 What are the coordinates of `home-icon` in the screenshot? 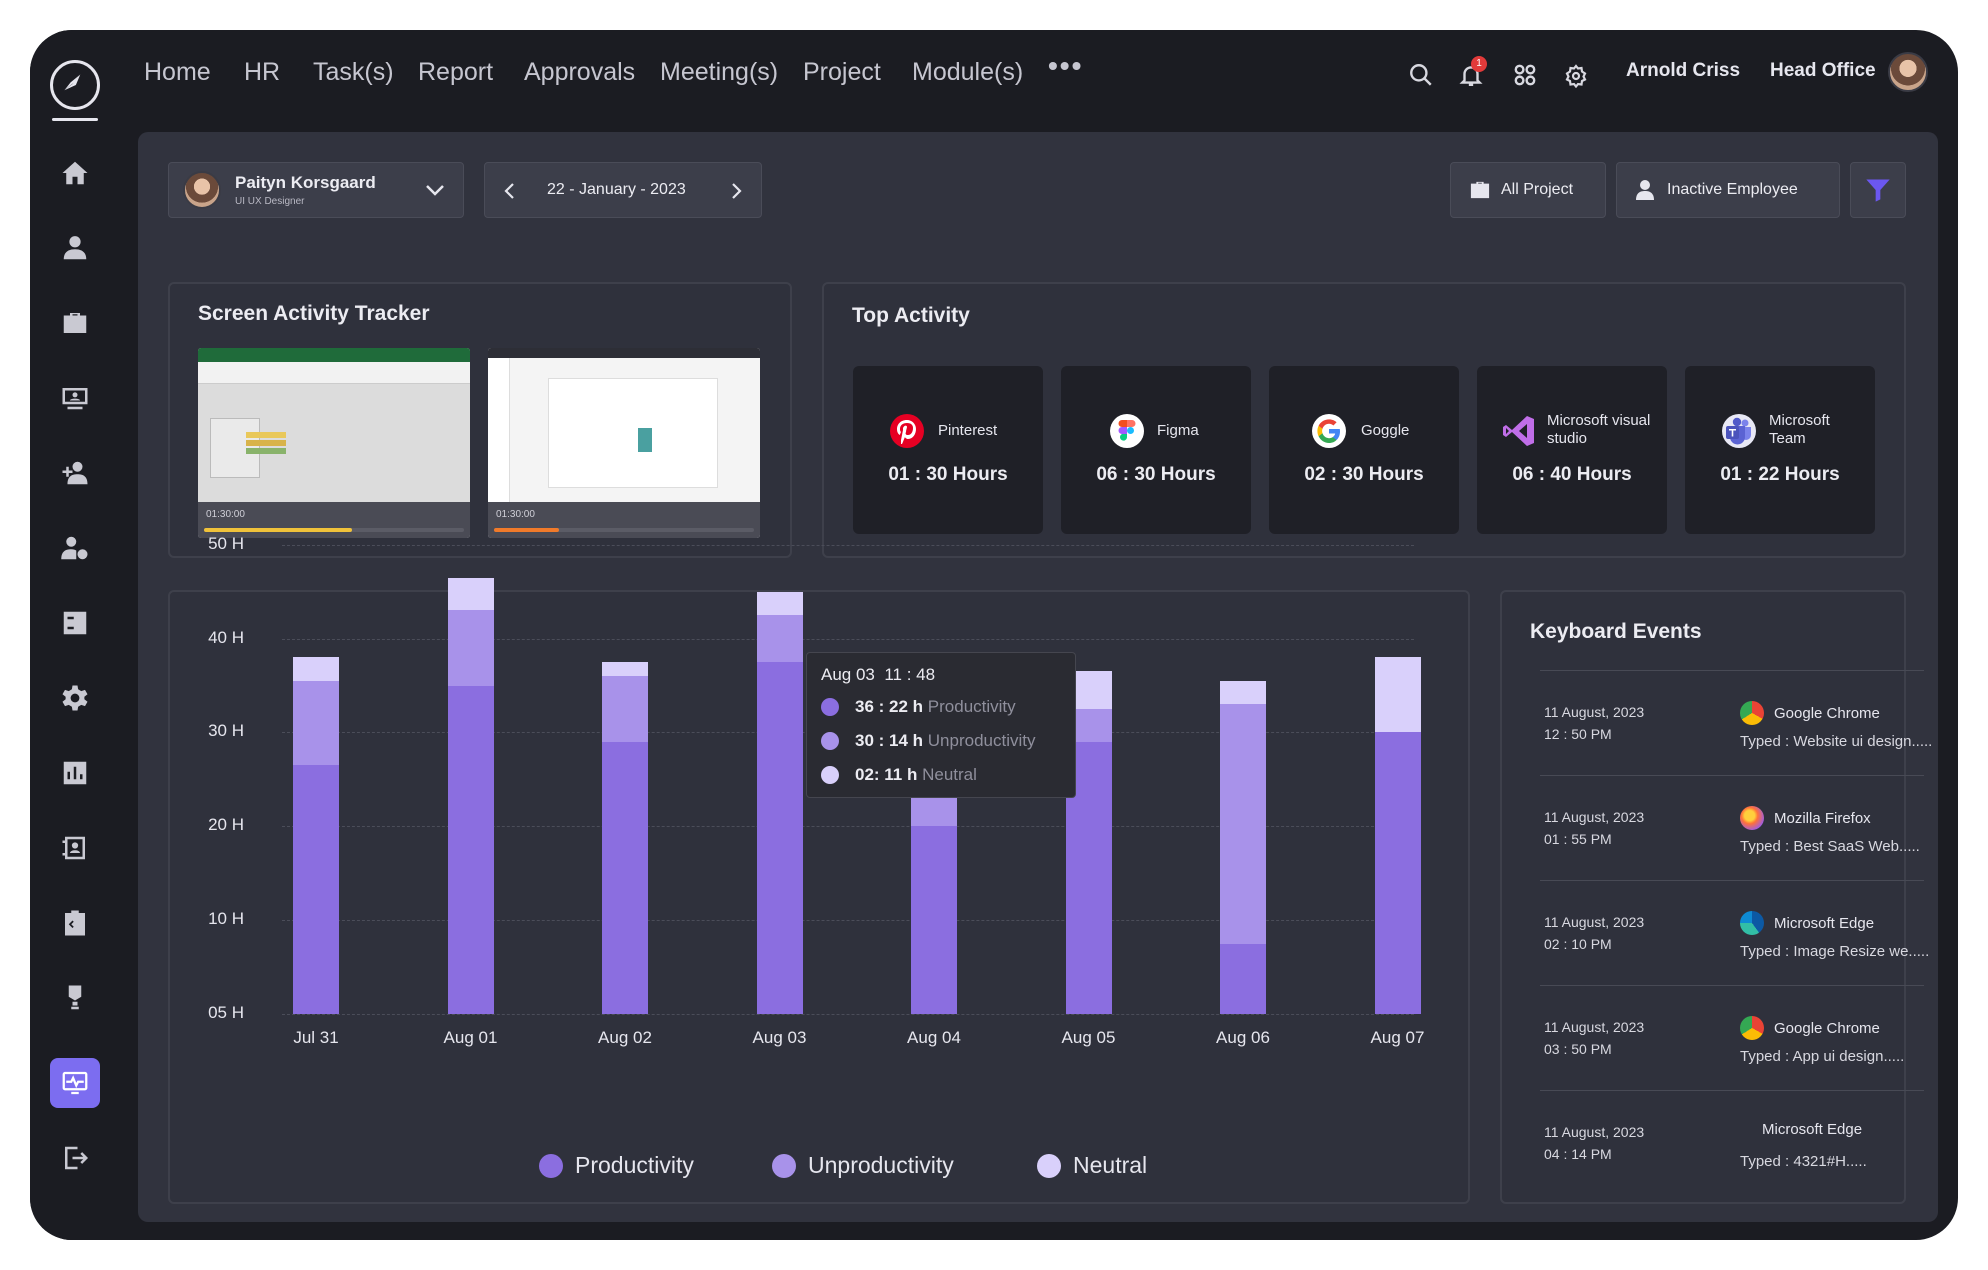 It's located at (75, 173).